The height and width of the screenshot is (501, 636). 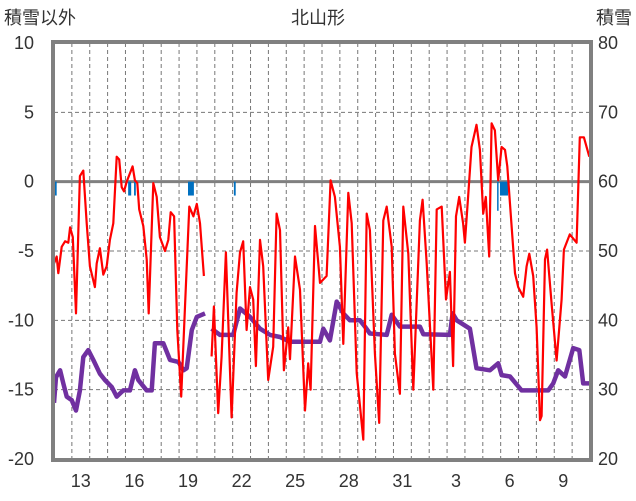 What do you see at coordinates (281, 196) in the screenshot?
I see `bar-series` at bounding box center [281, 196].